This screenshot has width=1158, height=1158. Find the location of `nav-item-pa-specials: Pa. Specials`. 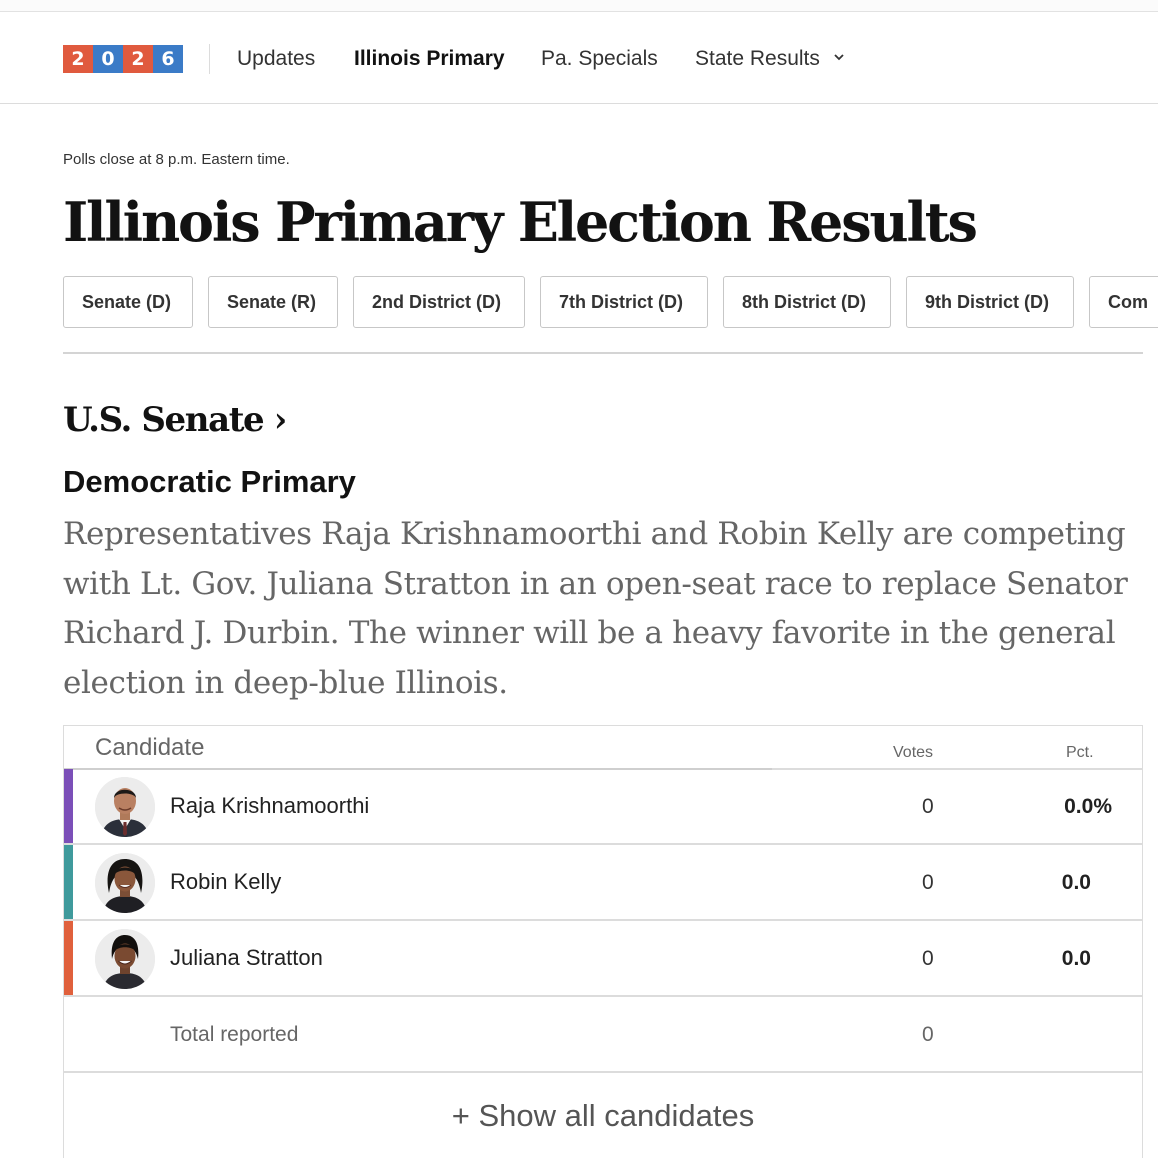

nav-item-pa-specials: Pa. Specials is located at coordinates (599, 58).